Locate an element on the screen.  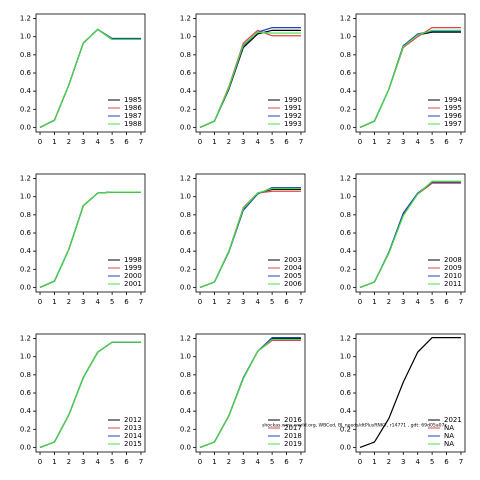
legend-label: 2005 is located at coordinates (293, 276).